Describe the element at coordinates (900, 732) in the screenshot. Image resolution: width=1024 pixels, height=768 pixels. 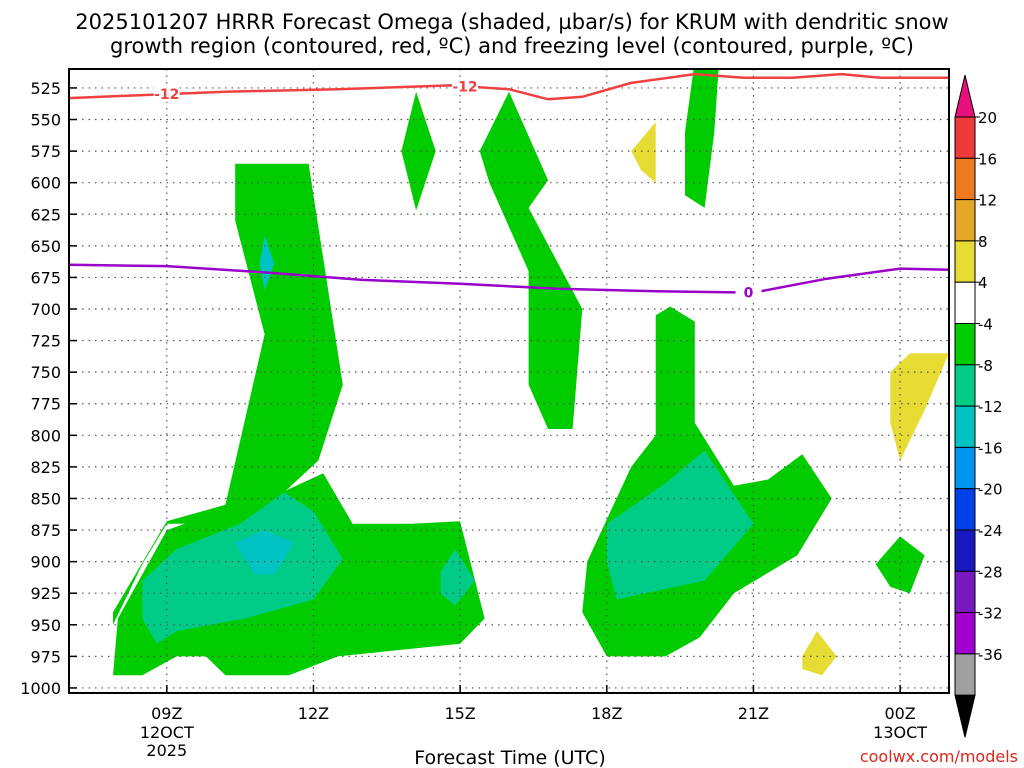
I see `x-tick-date-00Z: 13OCT` at that location.